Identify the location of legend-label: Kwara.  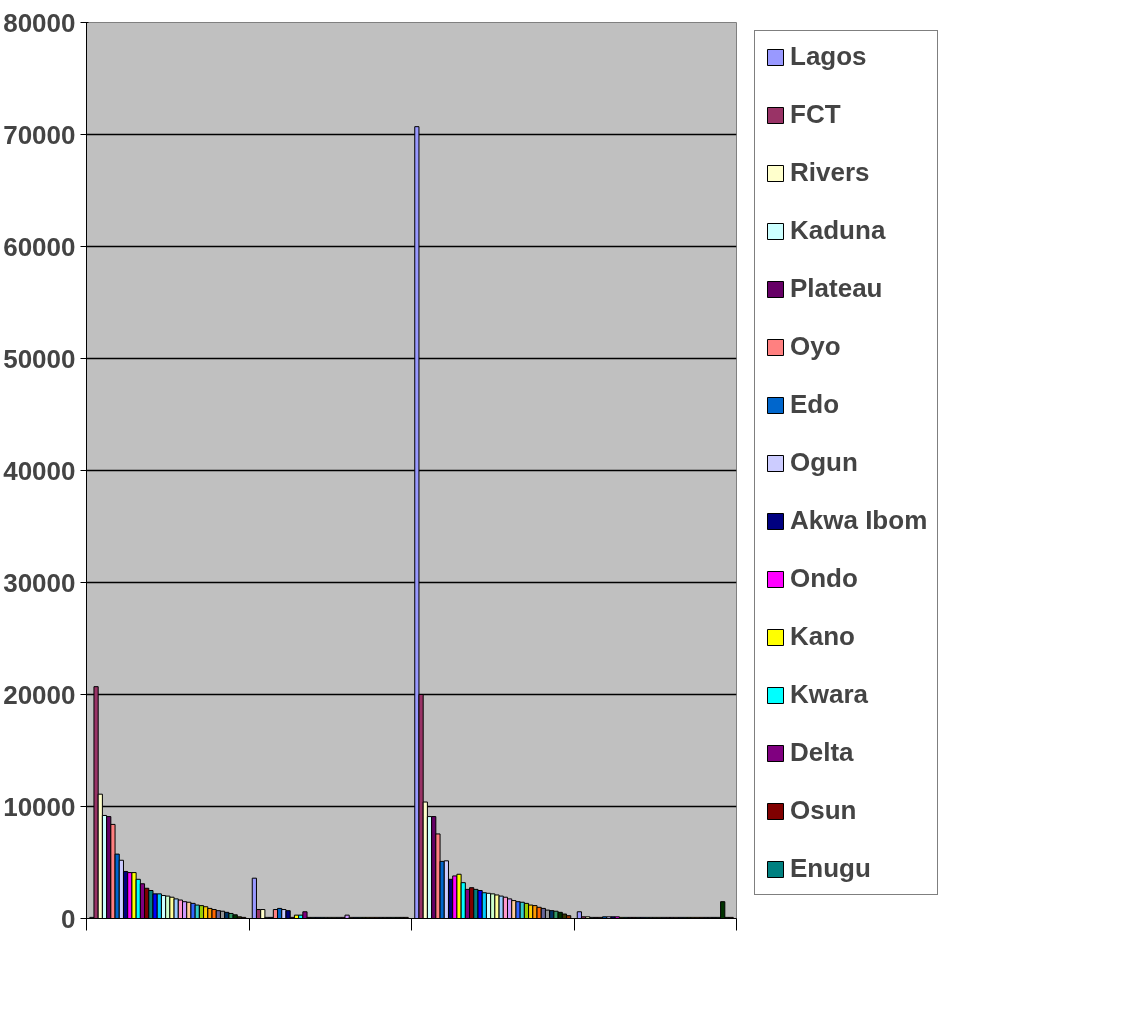
(829, 694).